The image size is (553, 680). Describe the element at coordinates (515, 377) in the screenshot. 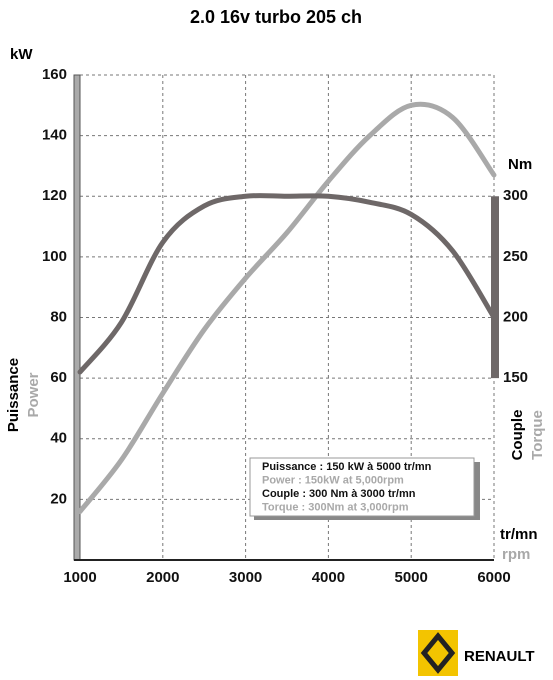

I see `y2-tick-label: 150` at that location.